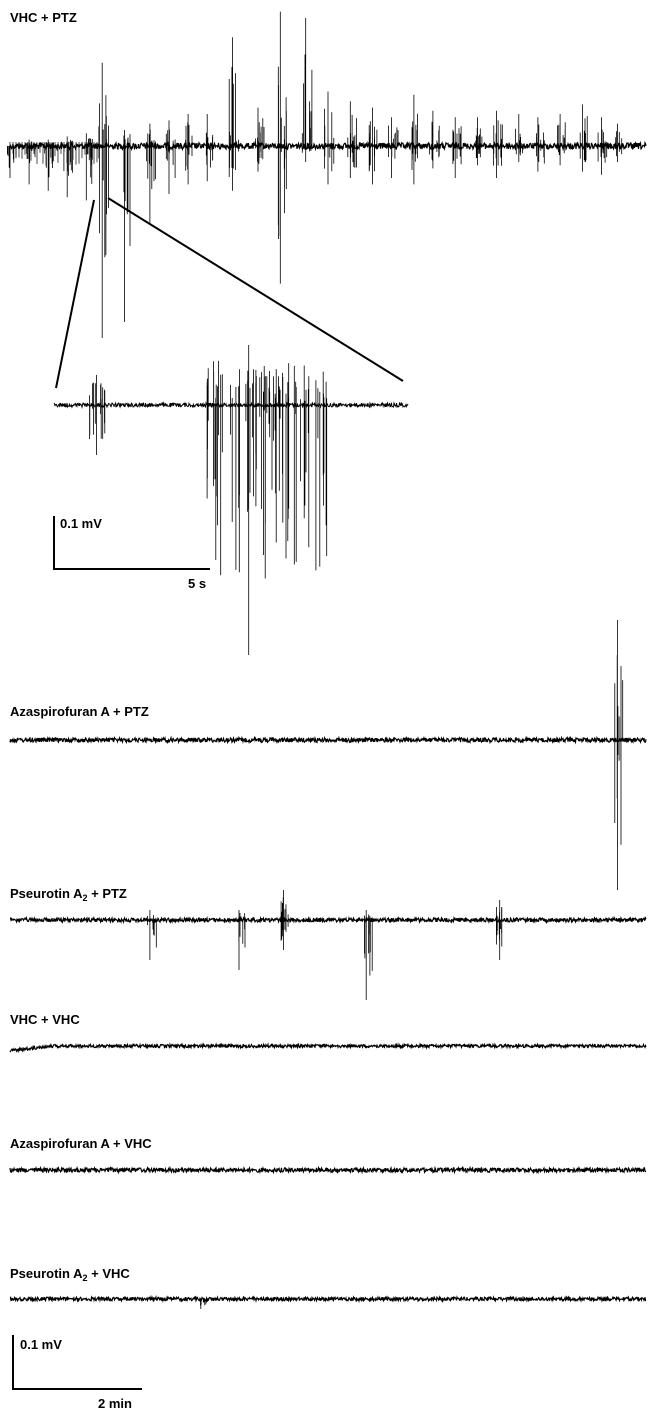 This screenshot has width=648, height=1416. I want to click on trace-label-vhc-ptz: VHC + PTZ, so click(43, 17).